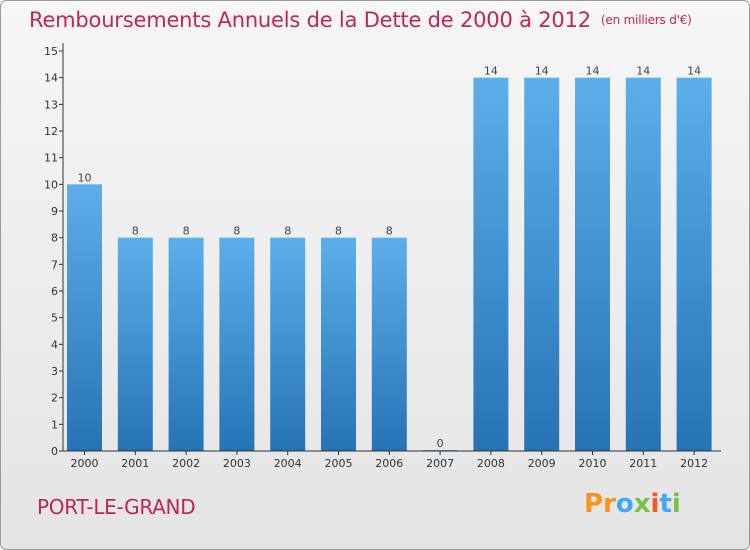 This screenshot has width=750, height=550. I want to click on y-tick-label: 1, so click(54, 424).